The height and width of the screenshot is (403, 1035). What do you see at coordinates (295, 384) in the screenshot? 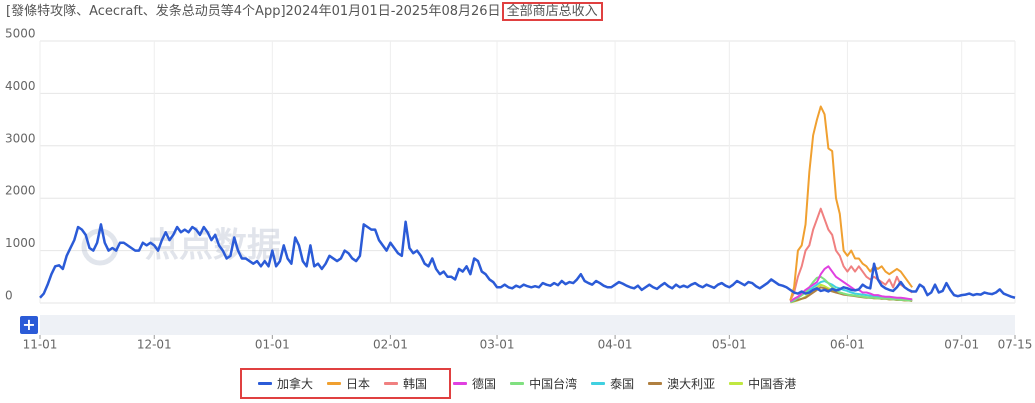
I see `legend-label: 加拿大` at bounding box center [295, 384].